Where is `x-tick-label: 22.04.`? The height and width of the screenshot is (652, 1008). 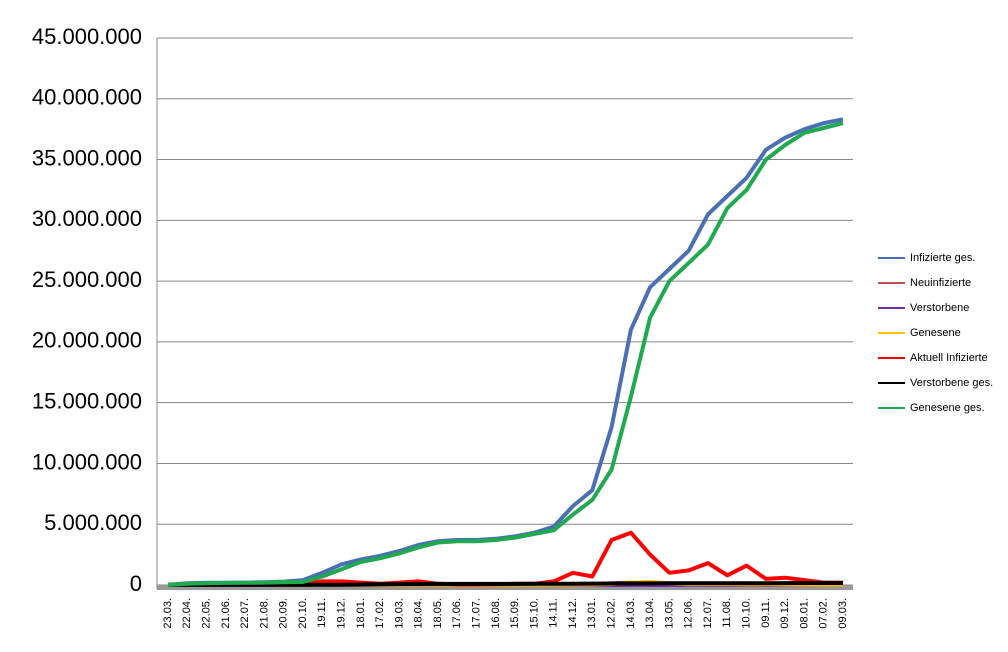
x-tick-label: 22.04. is located at coordinates (187, 613).